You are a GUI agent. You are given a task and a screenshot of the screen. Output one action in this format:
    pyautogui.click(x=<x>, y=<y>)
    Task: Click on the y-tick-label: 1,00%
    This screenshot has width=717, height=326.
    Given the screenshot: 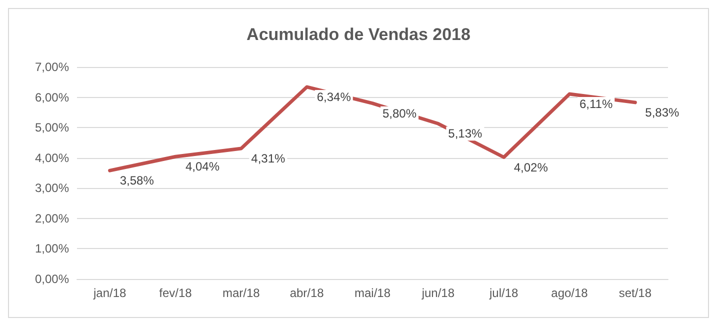 What is the action you would take?
    pyautogui.click(x=52, y=249)
    